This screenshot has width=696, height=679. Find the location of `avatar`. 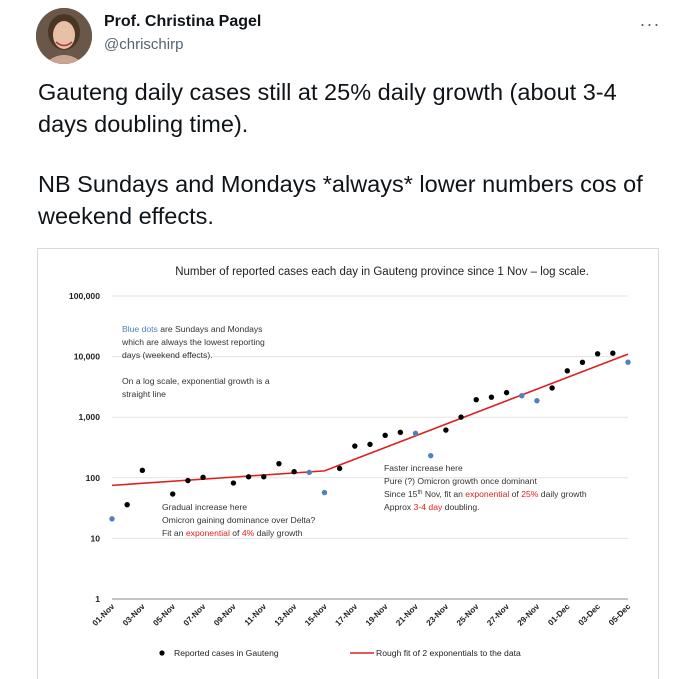

avatar is located at coordinates (64, 36).